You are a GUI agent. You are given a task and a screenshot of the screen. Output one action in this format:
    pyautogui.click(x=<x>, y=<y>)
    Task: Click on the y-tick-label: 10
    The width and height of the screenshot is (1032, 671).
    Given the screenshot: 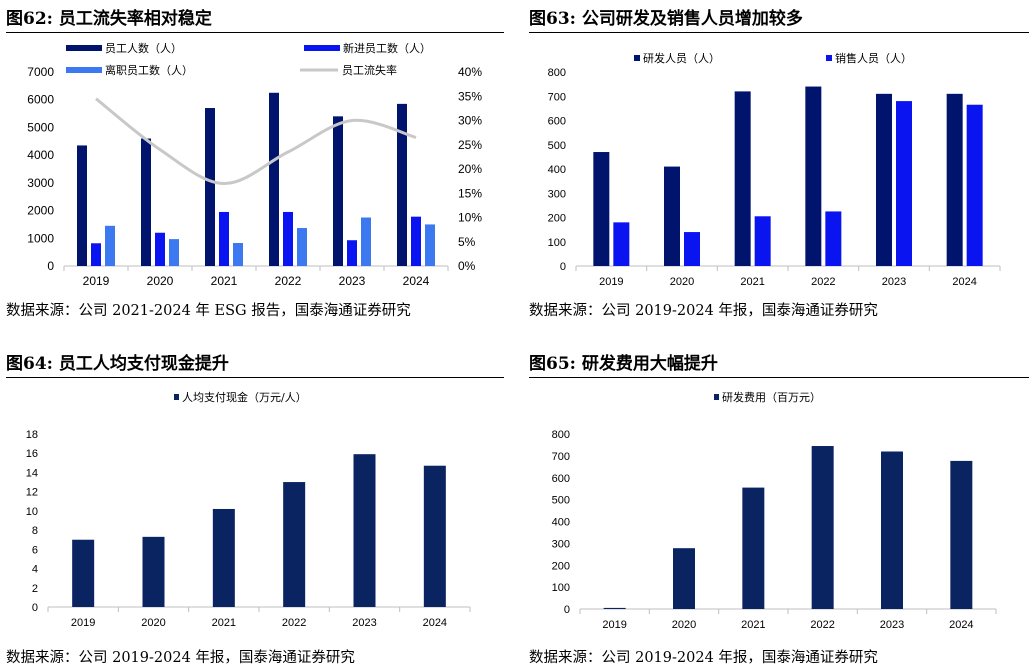 What is the action you would take?
    pyautogui.click(x=32, y=512)
    